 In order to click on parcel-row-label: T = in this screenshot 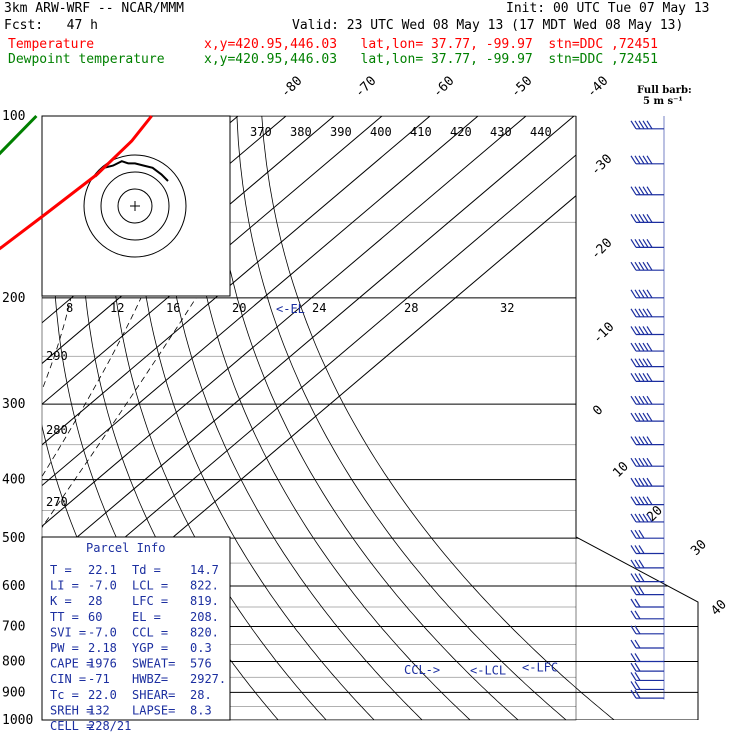, I will do `click(61, 570)`.